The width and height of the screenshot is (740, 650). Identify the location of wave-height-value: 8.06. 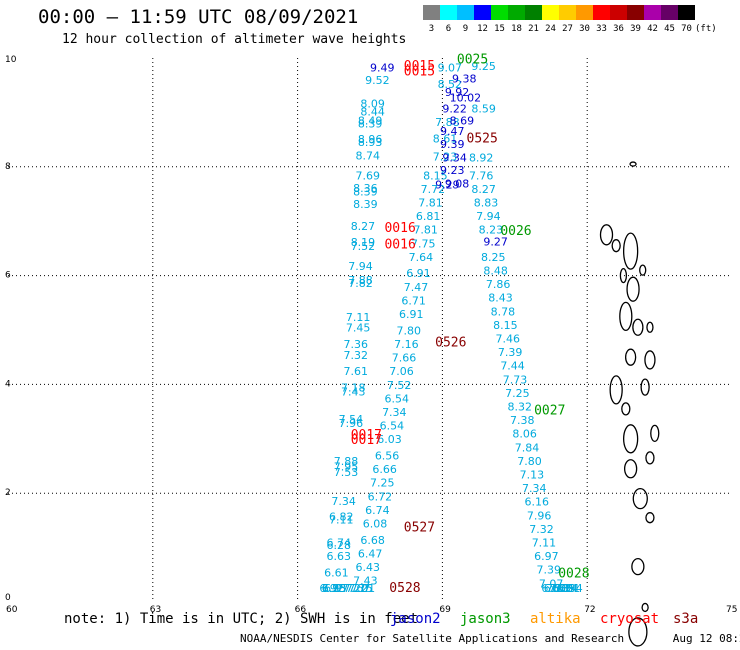
(524, 434).